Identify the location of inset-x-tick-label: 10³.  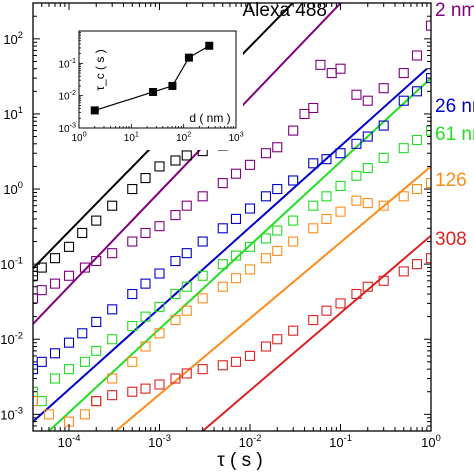
(235, 137).